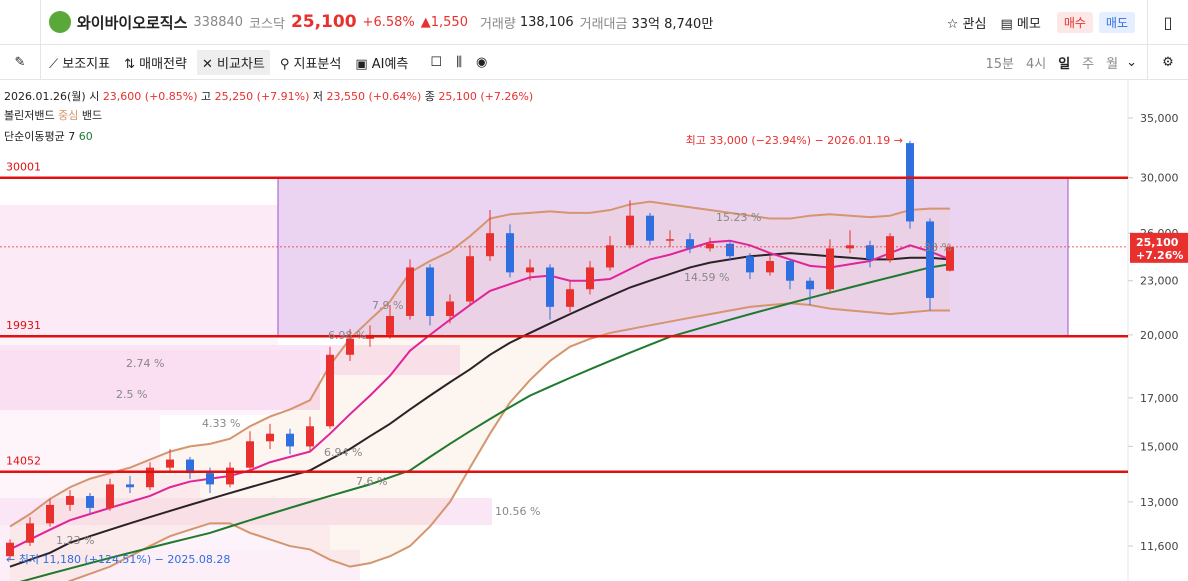  I want to click on buy-button: 매수, so click(1074, 22).